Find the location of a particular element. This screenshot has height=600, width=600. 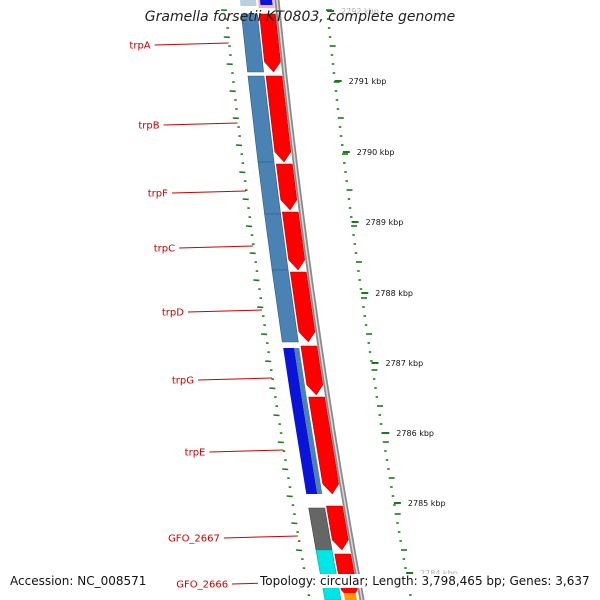

top-gene-mark is located at coordinates (266, 2).